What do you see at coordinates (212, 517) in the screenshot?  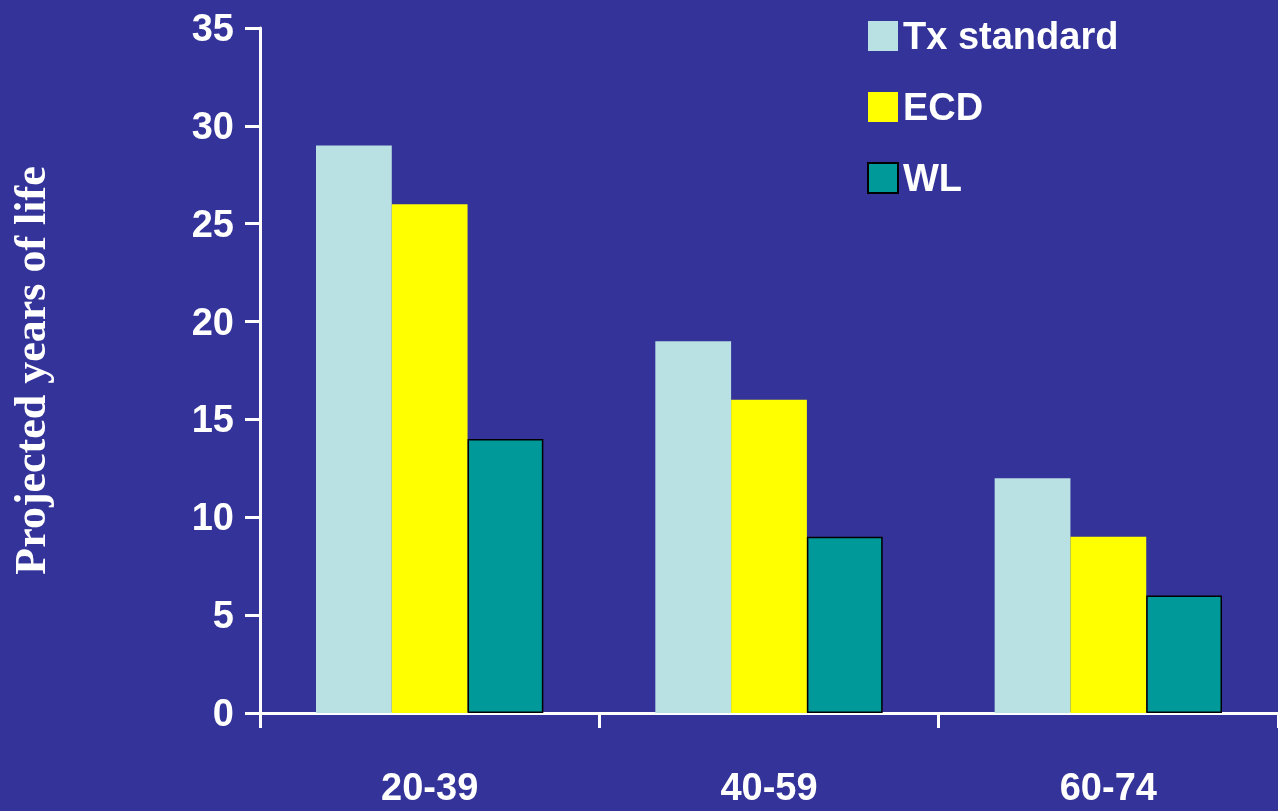 I see `y-tick-label: 10` at bounding box center [212, 517].